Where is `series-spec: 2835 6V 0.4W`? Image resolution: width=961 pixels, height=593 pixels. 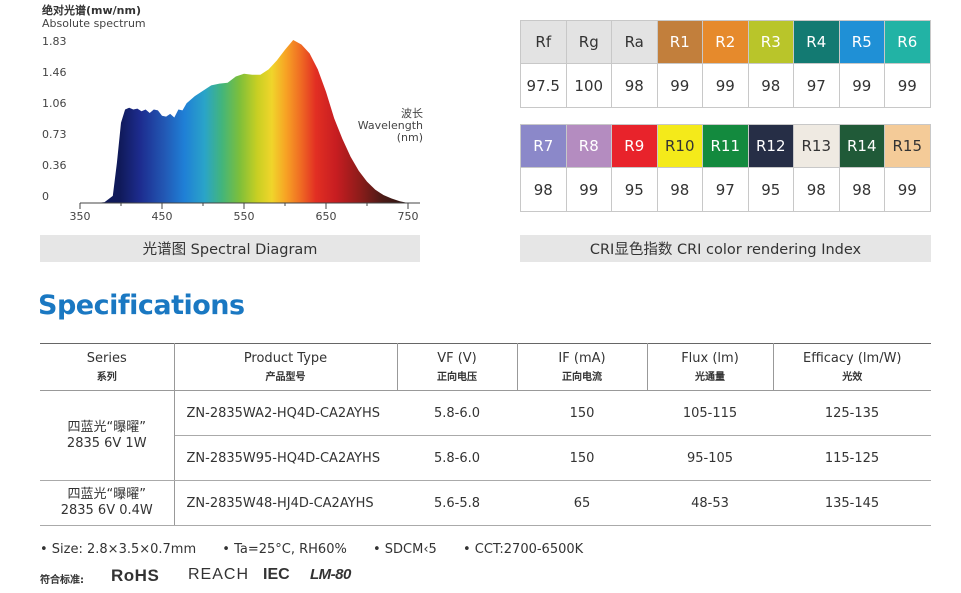 series-spec: 2835 6V 0.4W is located at coordinates (106, 510).